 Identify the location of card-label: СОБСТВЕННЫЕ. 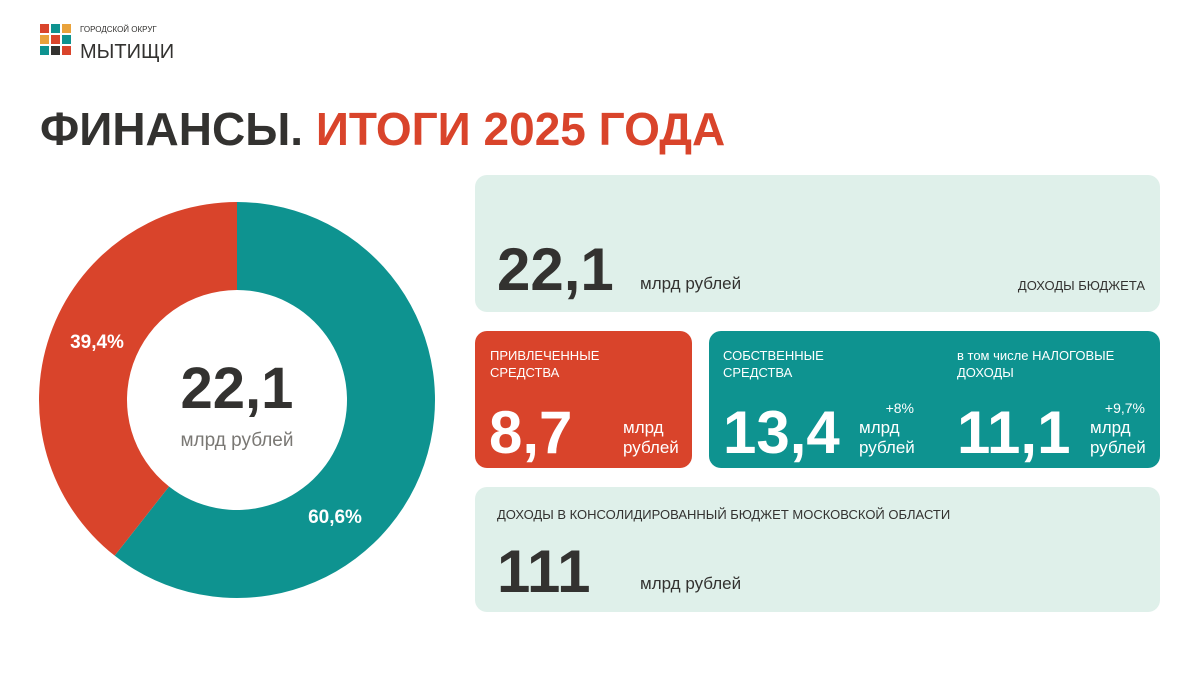
(773, 355).